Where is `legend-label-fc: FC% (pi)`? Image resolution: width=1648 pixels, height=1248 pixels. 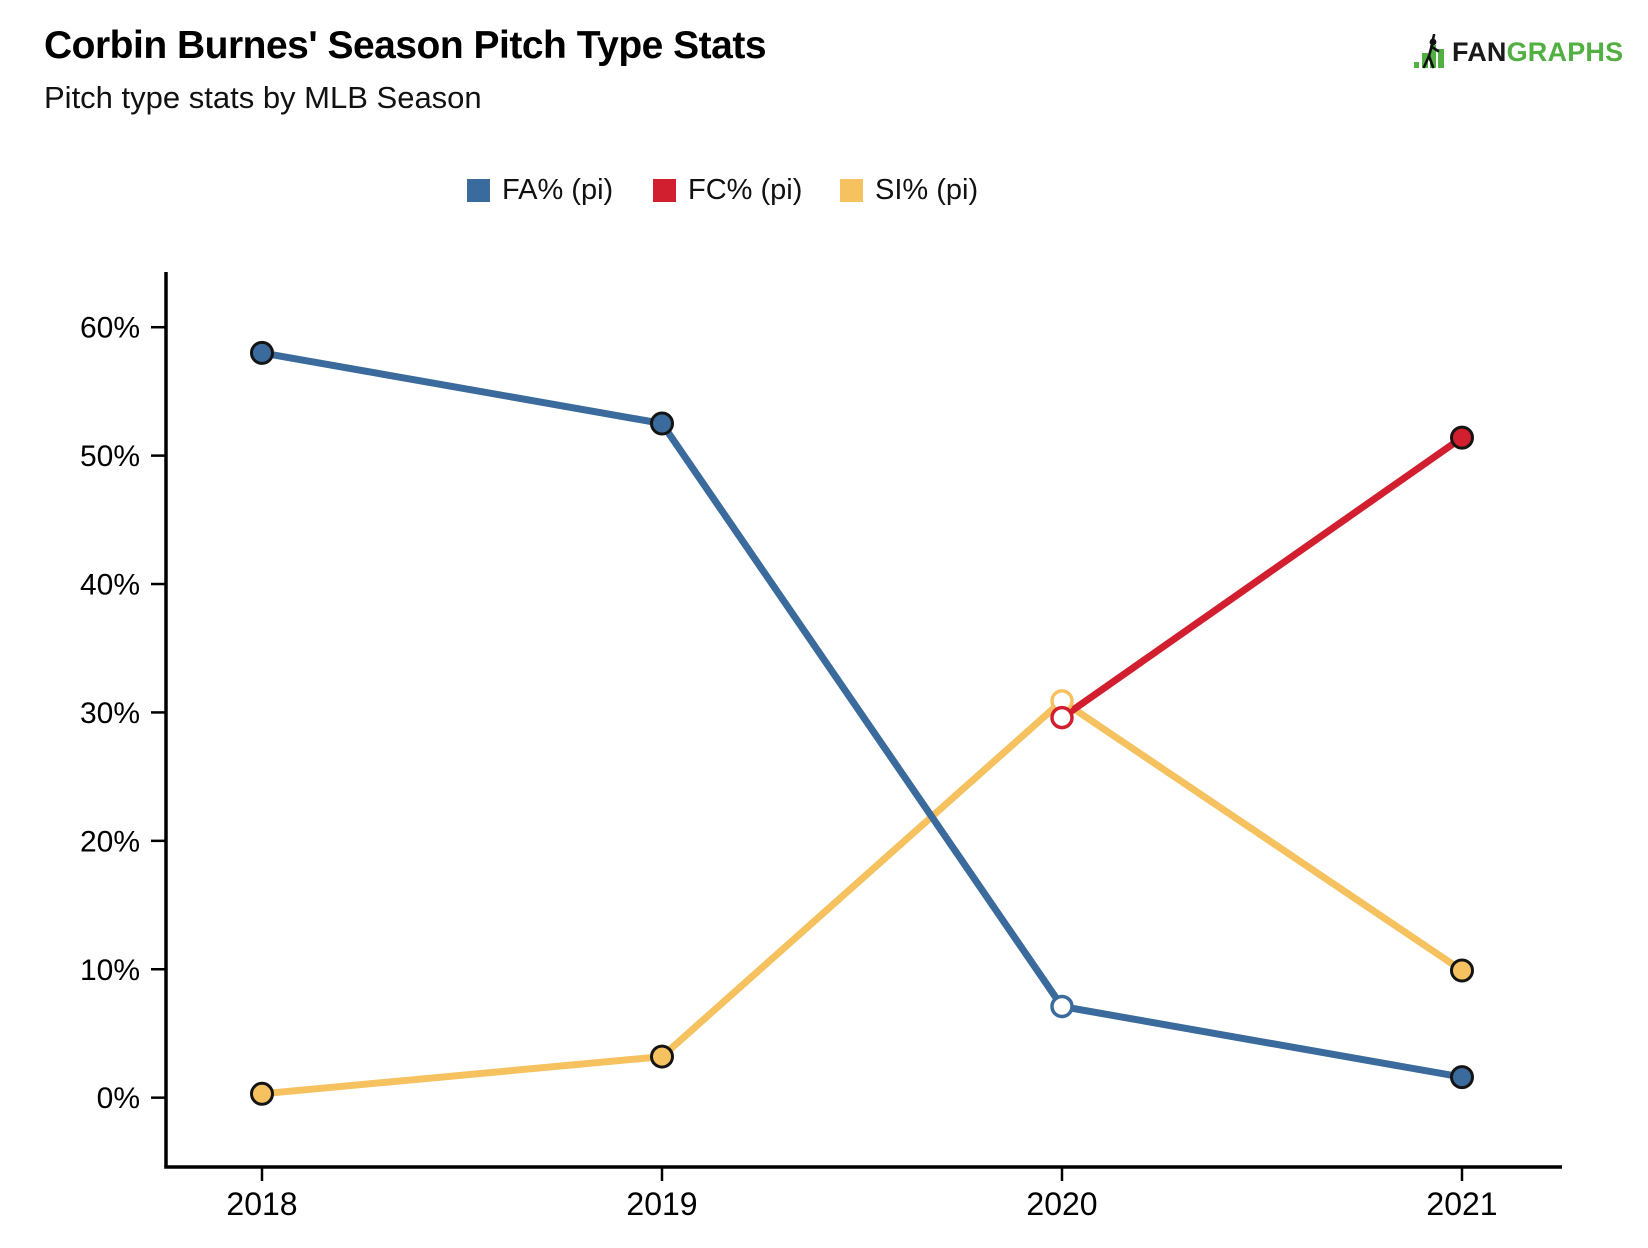
legend-label-fc: FC% (pi) is located at coordinates (745, 189).